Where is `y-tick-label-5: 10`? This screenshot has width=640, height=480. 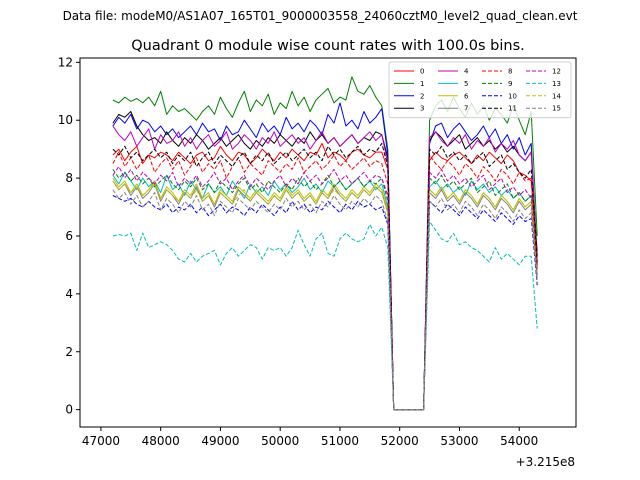 y-tick-label-5: 10 is located at coordinates (65, 120).